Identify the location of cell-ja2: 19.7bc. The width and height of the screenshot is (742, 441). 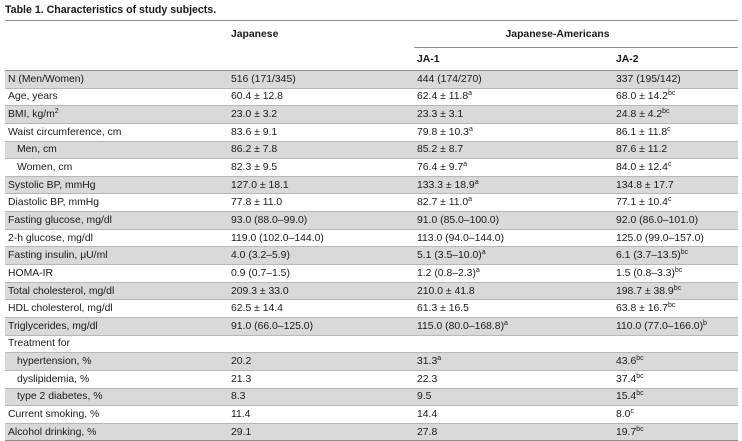
(675, 432).